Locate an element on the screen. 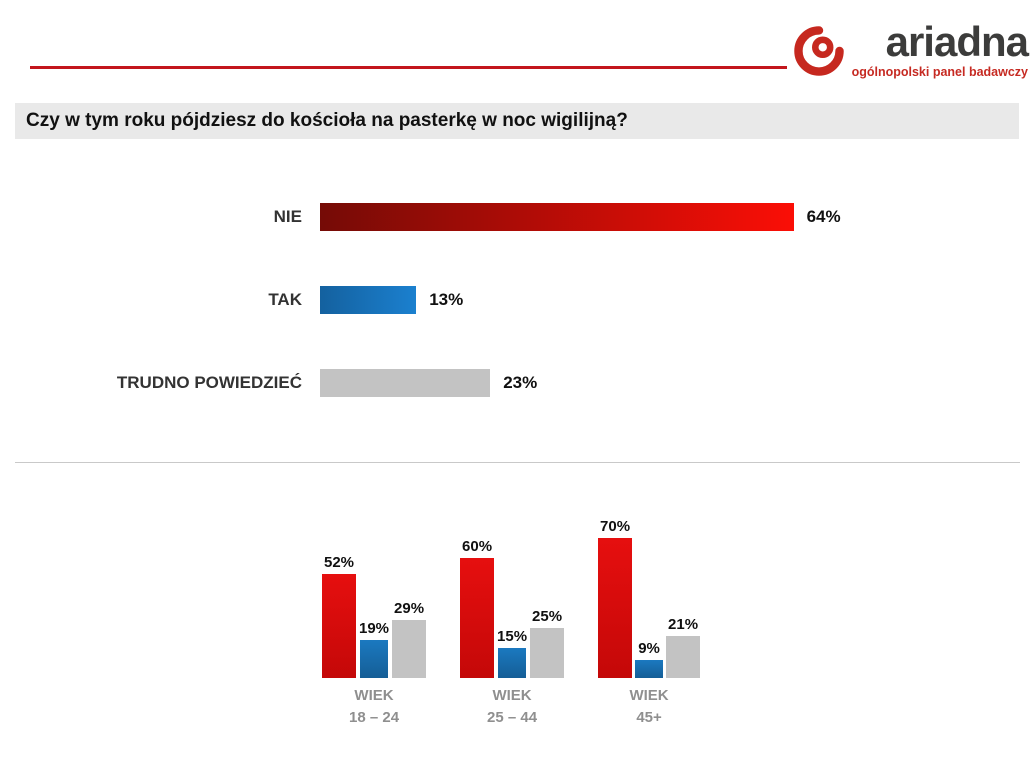 The width and height of the screenshot is (1034, 777). age-group-18-24: 52% 19% 29% WIEK 18 – 24 is located at coordinates (374, 618).